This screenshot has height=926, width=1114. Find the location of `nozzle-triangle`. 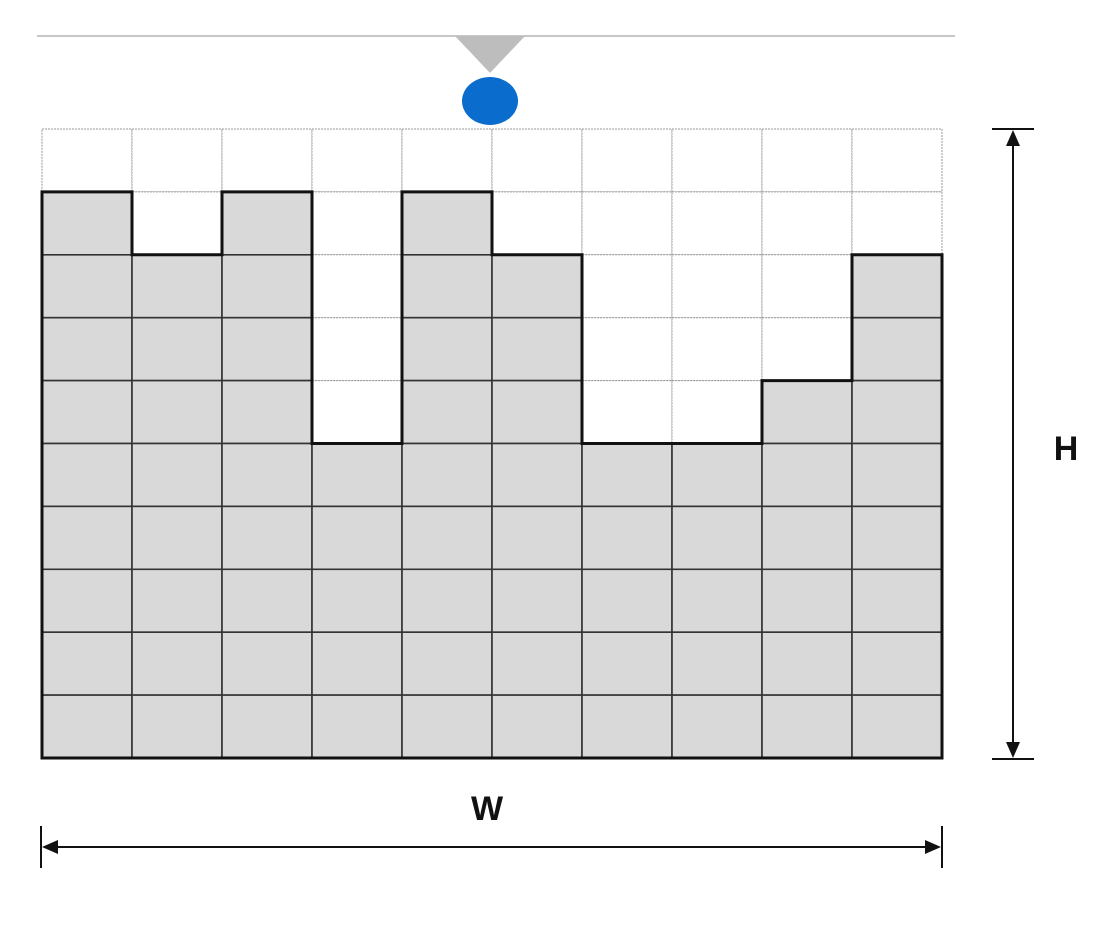

nozzle-triangle is located at coordinates (490, 54).